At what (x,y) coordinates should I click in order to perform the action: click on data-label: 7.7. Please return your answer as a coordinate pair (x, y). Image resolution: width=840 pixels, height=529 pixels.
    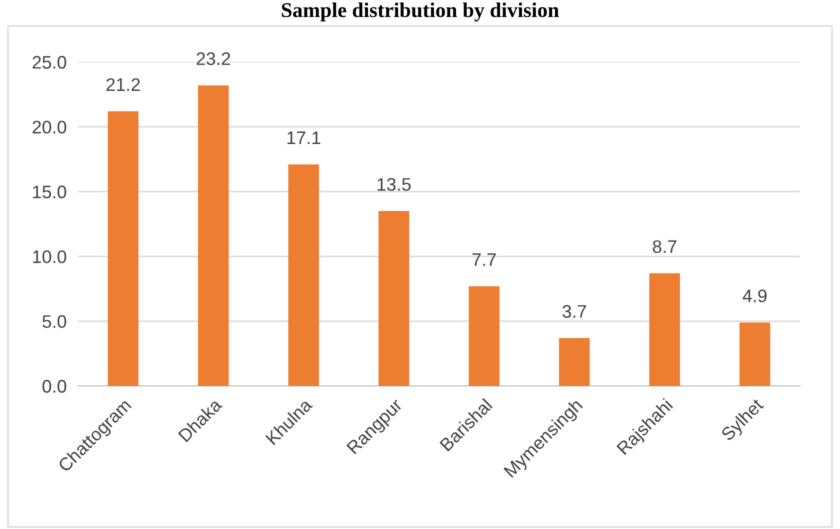
    Looking at the image, I should click on (484, 259).